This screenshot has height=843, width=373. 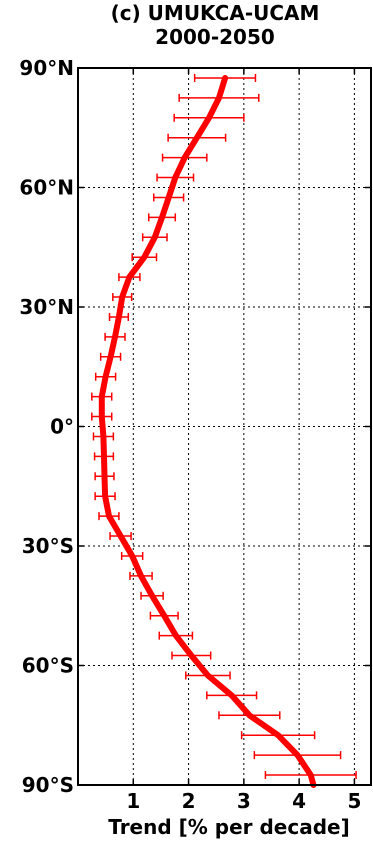 I want to click on chart-title-line-1: (c) UMUKCA-UCAM, so click(x=215, y=13).